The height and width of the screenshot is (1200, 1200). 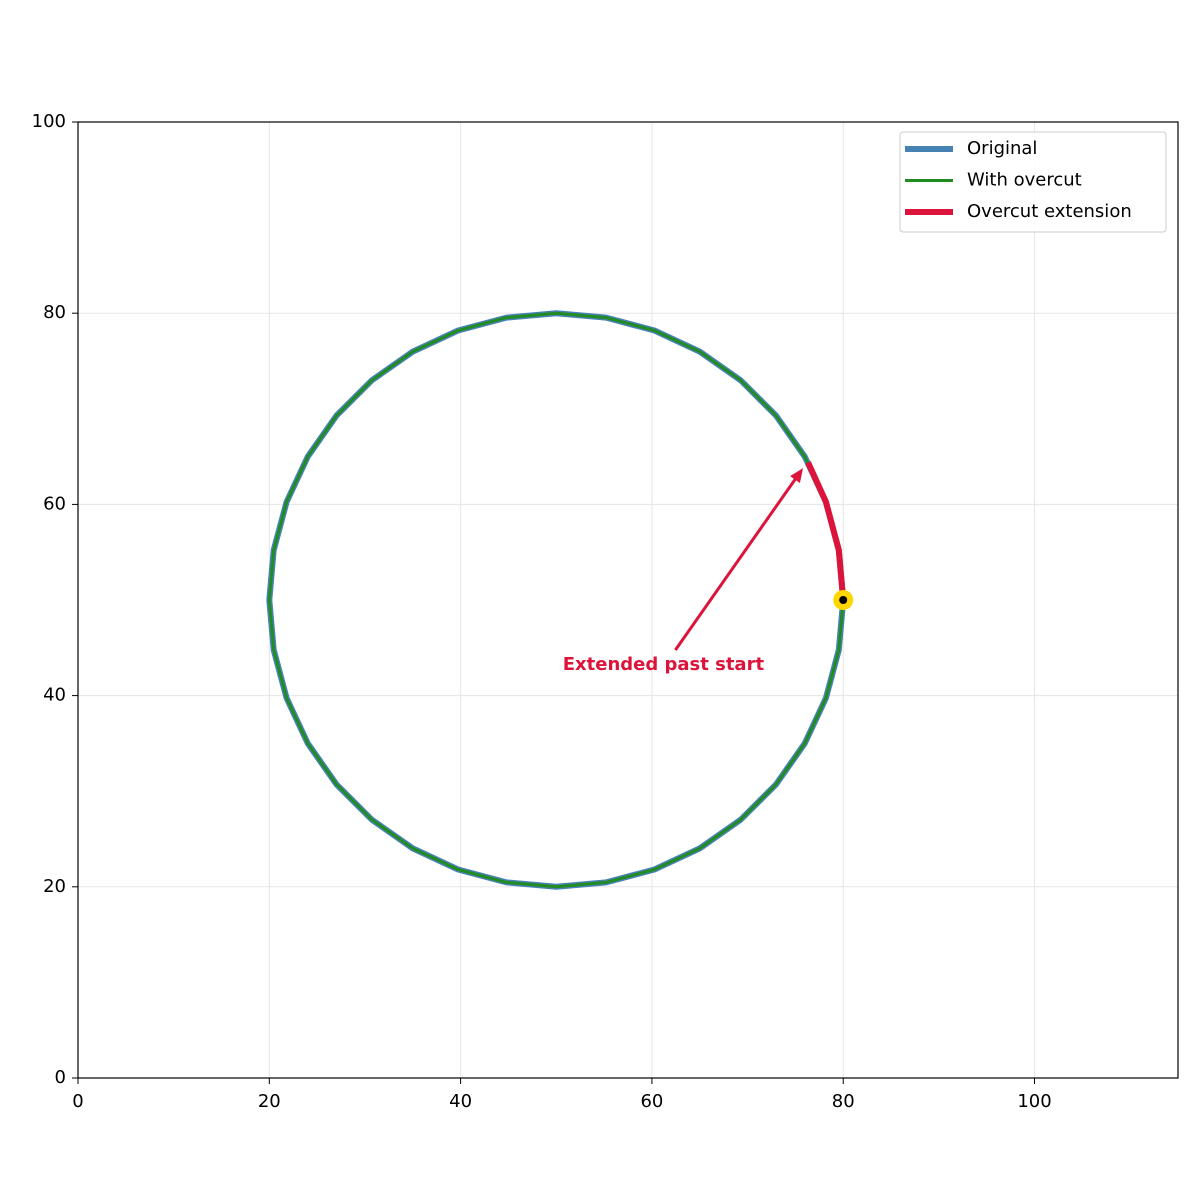 I want to click on y-tick-label: 80, so click(x=54, y=312).